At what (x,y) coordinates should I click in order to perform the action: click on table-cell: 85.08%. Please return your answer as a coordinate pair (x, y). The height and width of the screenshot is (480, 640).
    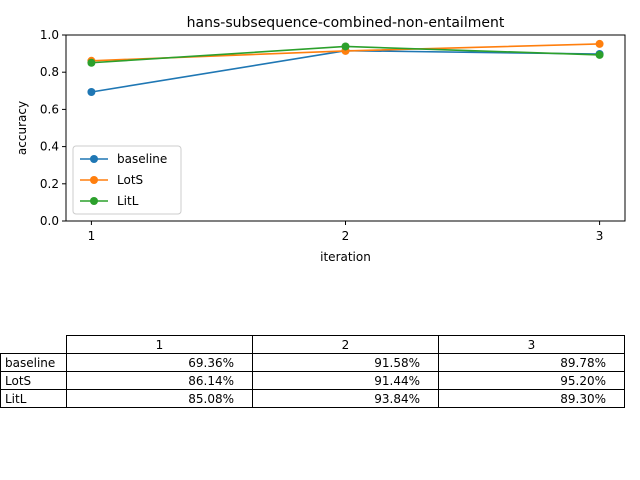
    Looking at the image, I should click on (159, 398).